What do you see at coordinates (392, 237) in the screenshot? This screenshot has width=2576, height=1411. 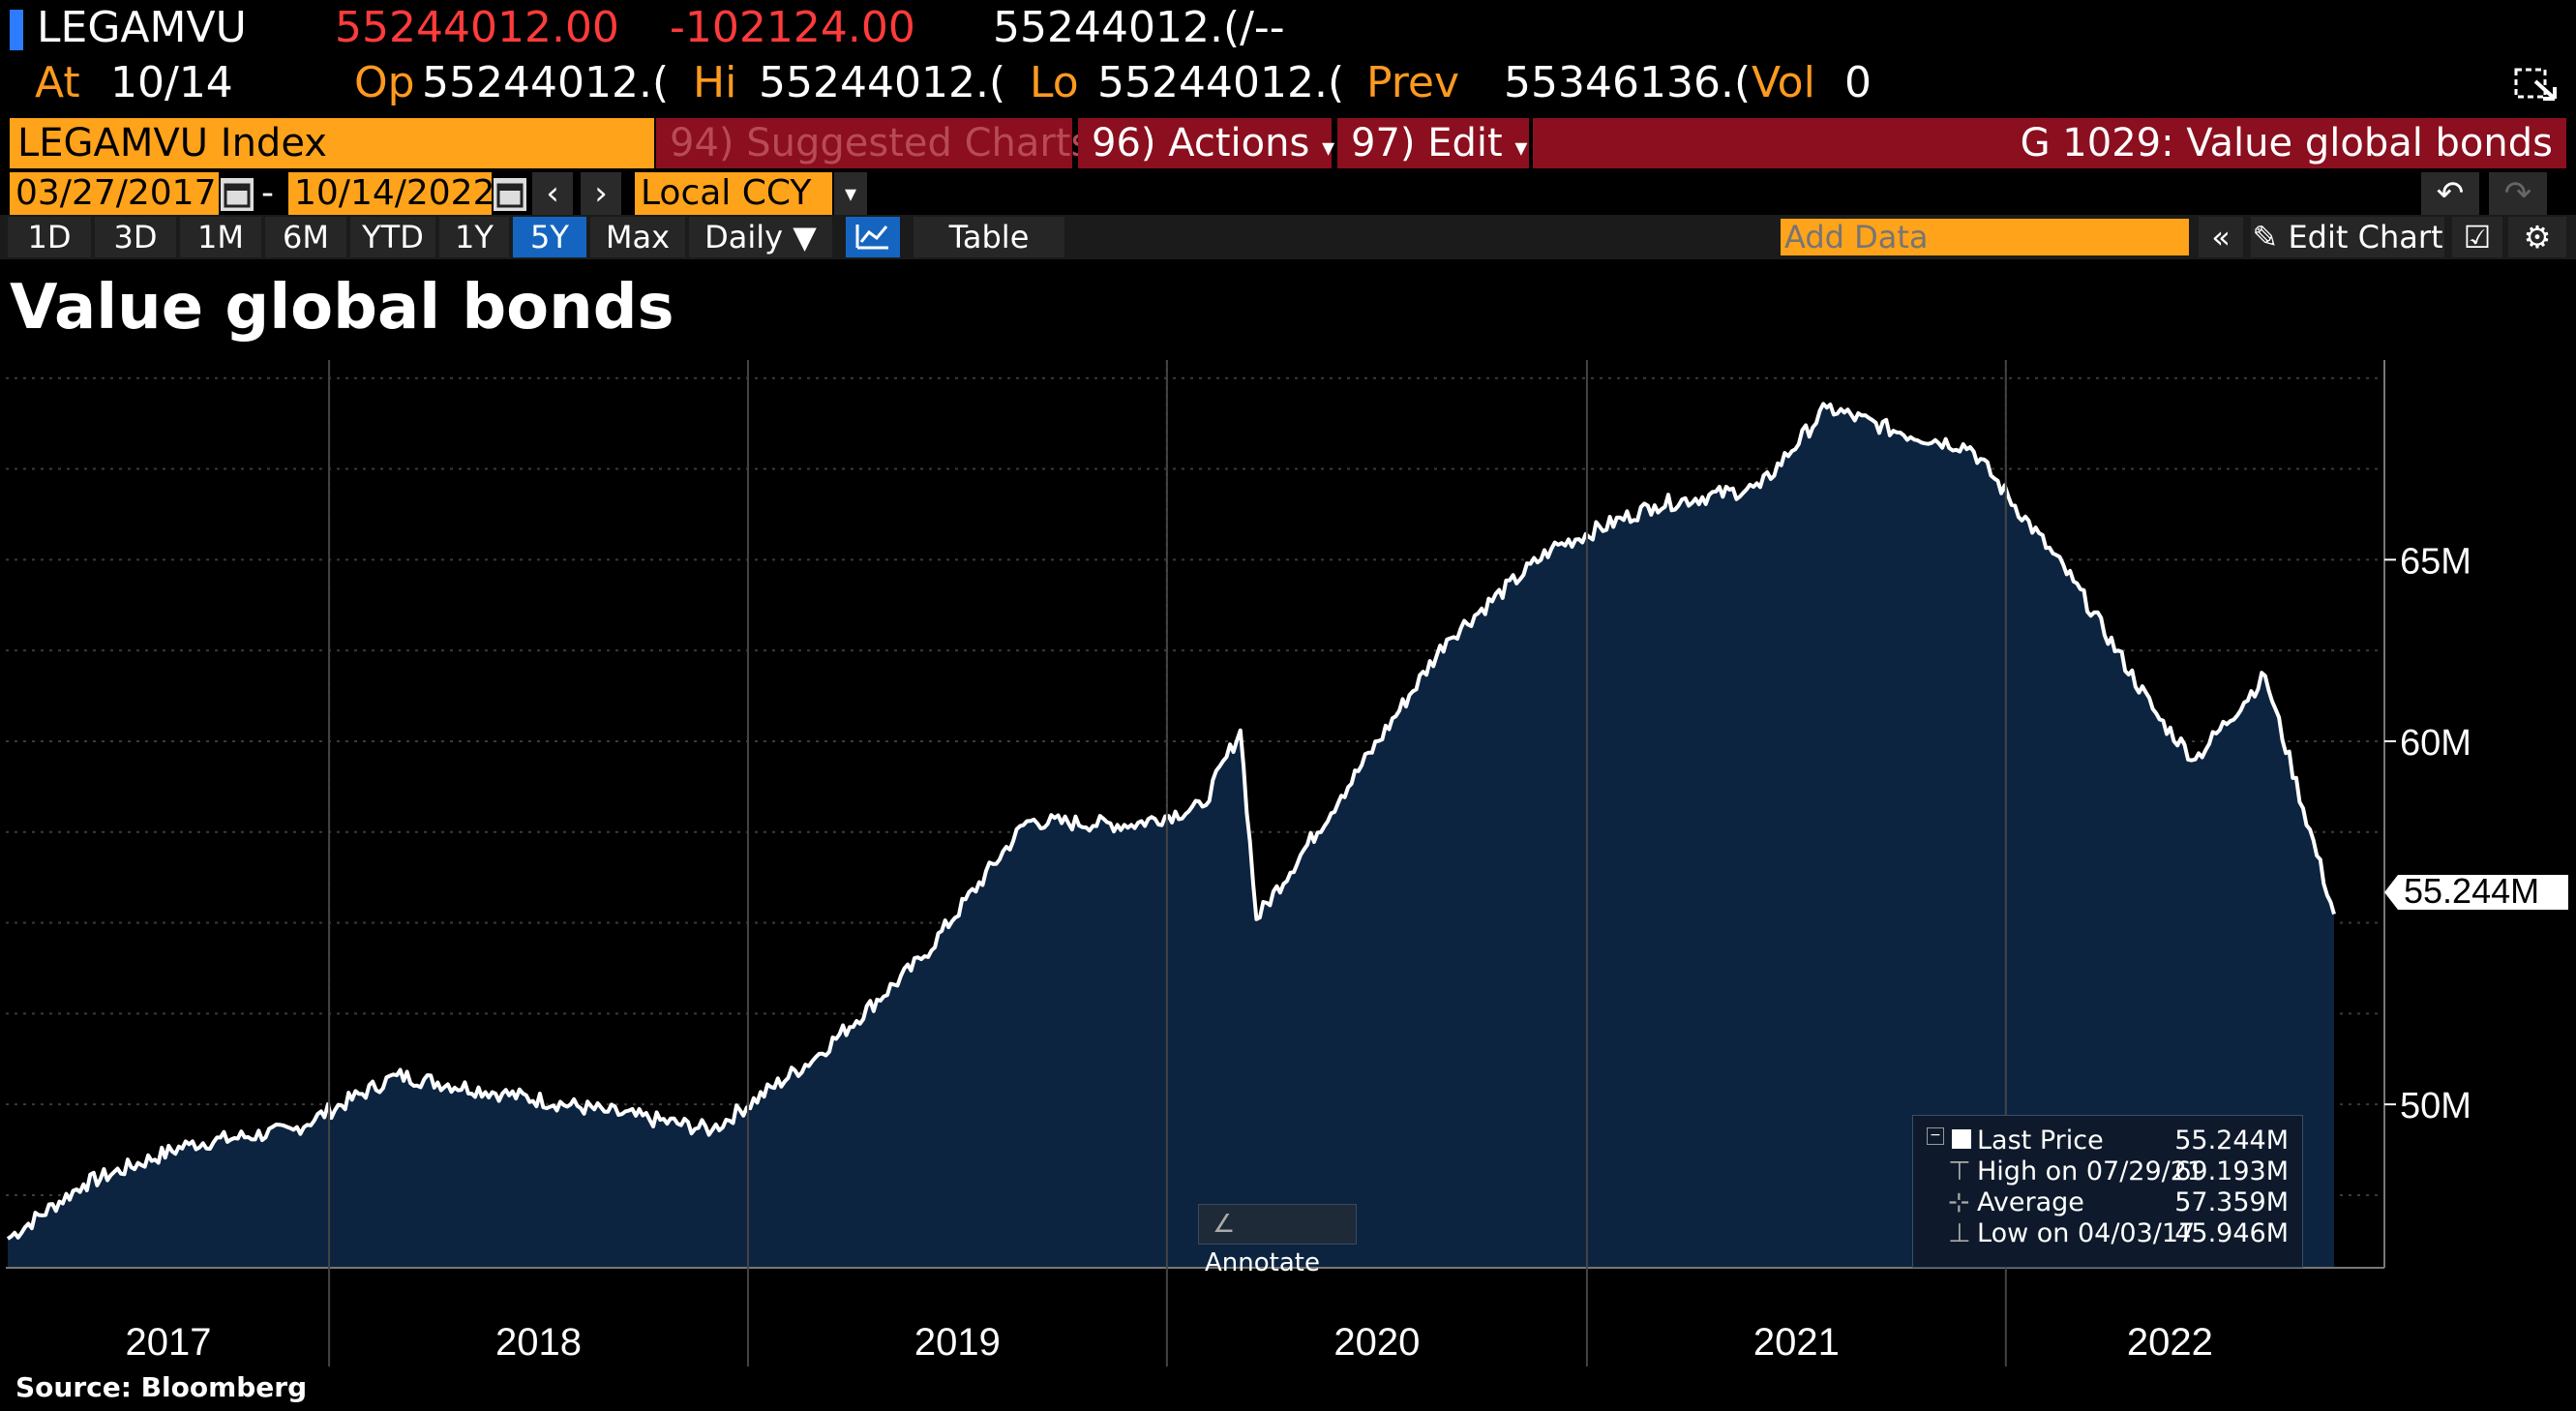 I see `range-ytd: YTD` at bounding box center [392, 237].